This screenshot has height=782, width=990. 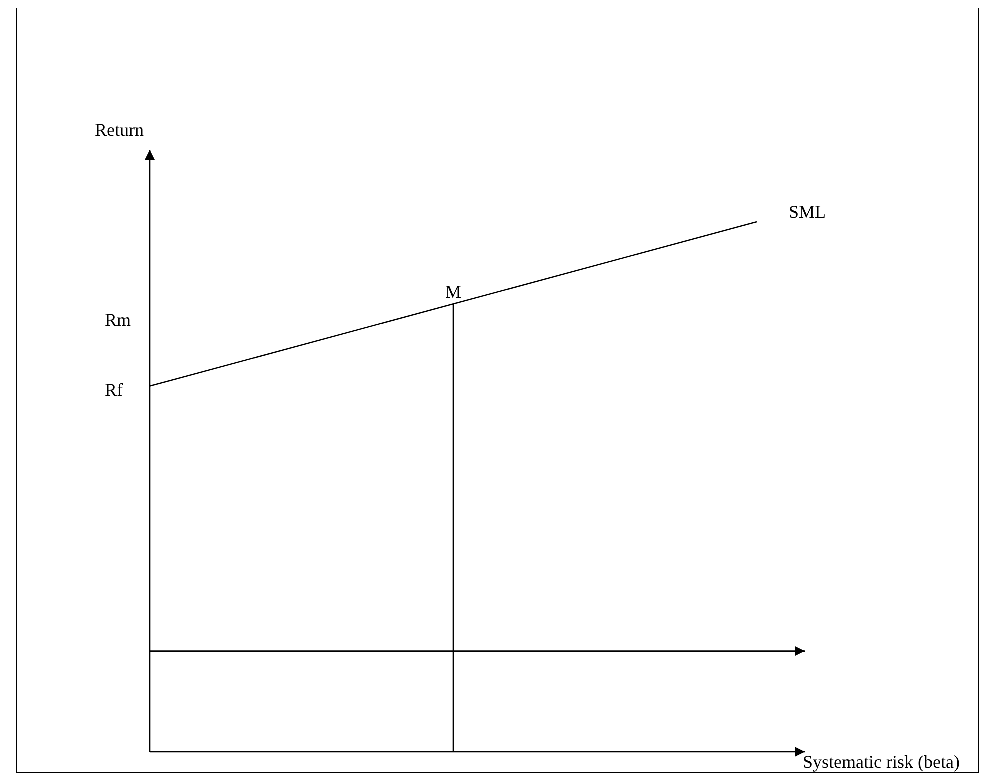 I want to click on y-axis-title: Return, so click(x=119, y=130).